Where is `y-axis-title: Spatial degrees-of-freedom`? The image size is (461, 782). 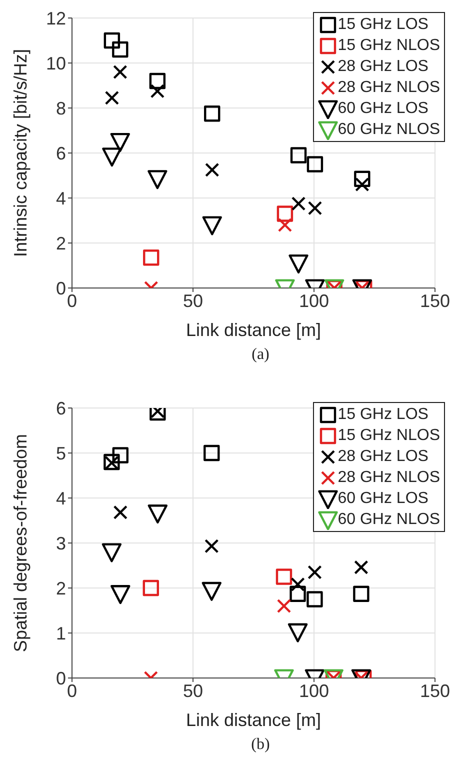 y-axis-title: Spatial degrees-of-freedom is located at coordinates (20, 543).